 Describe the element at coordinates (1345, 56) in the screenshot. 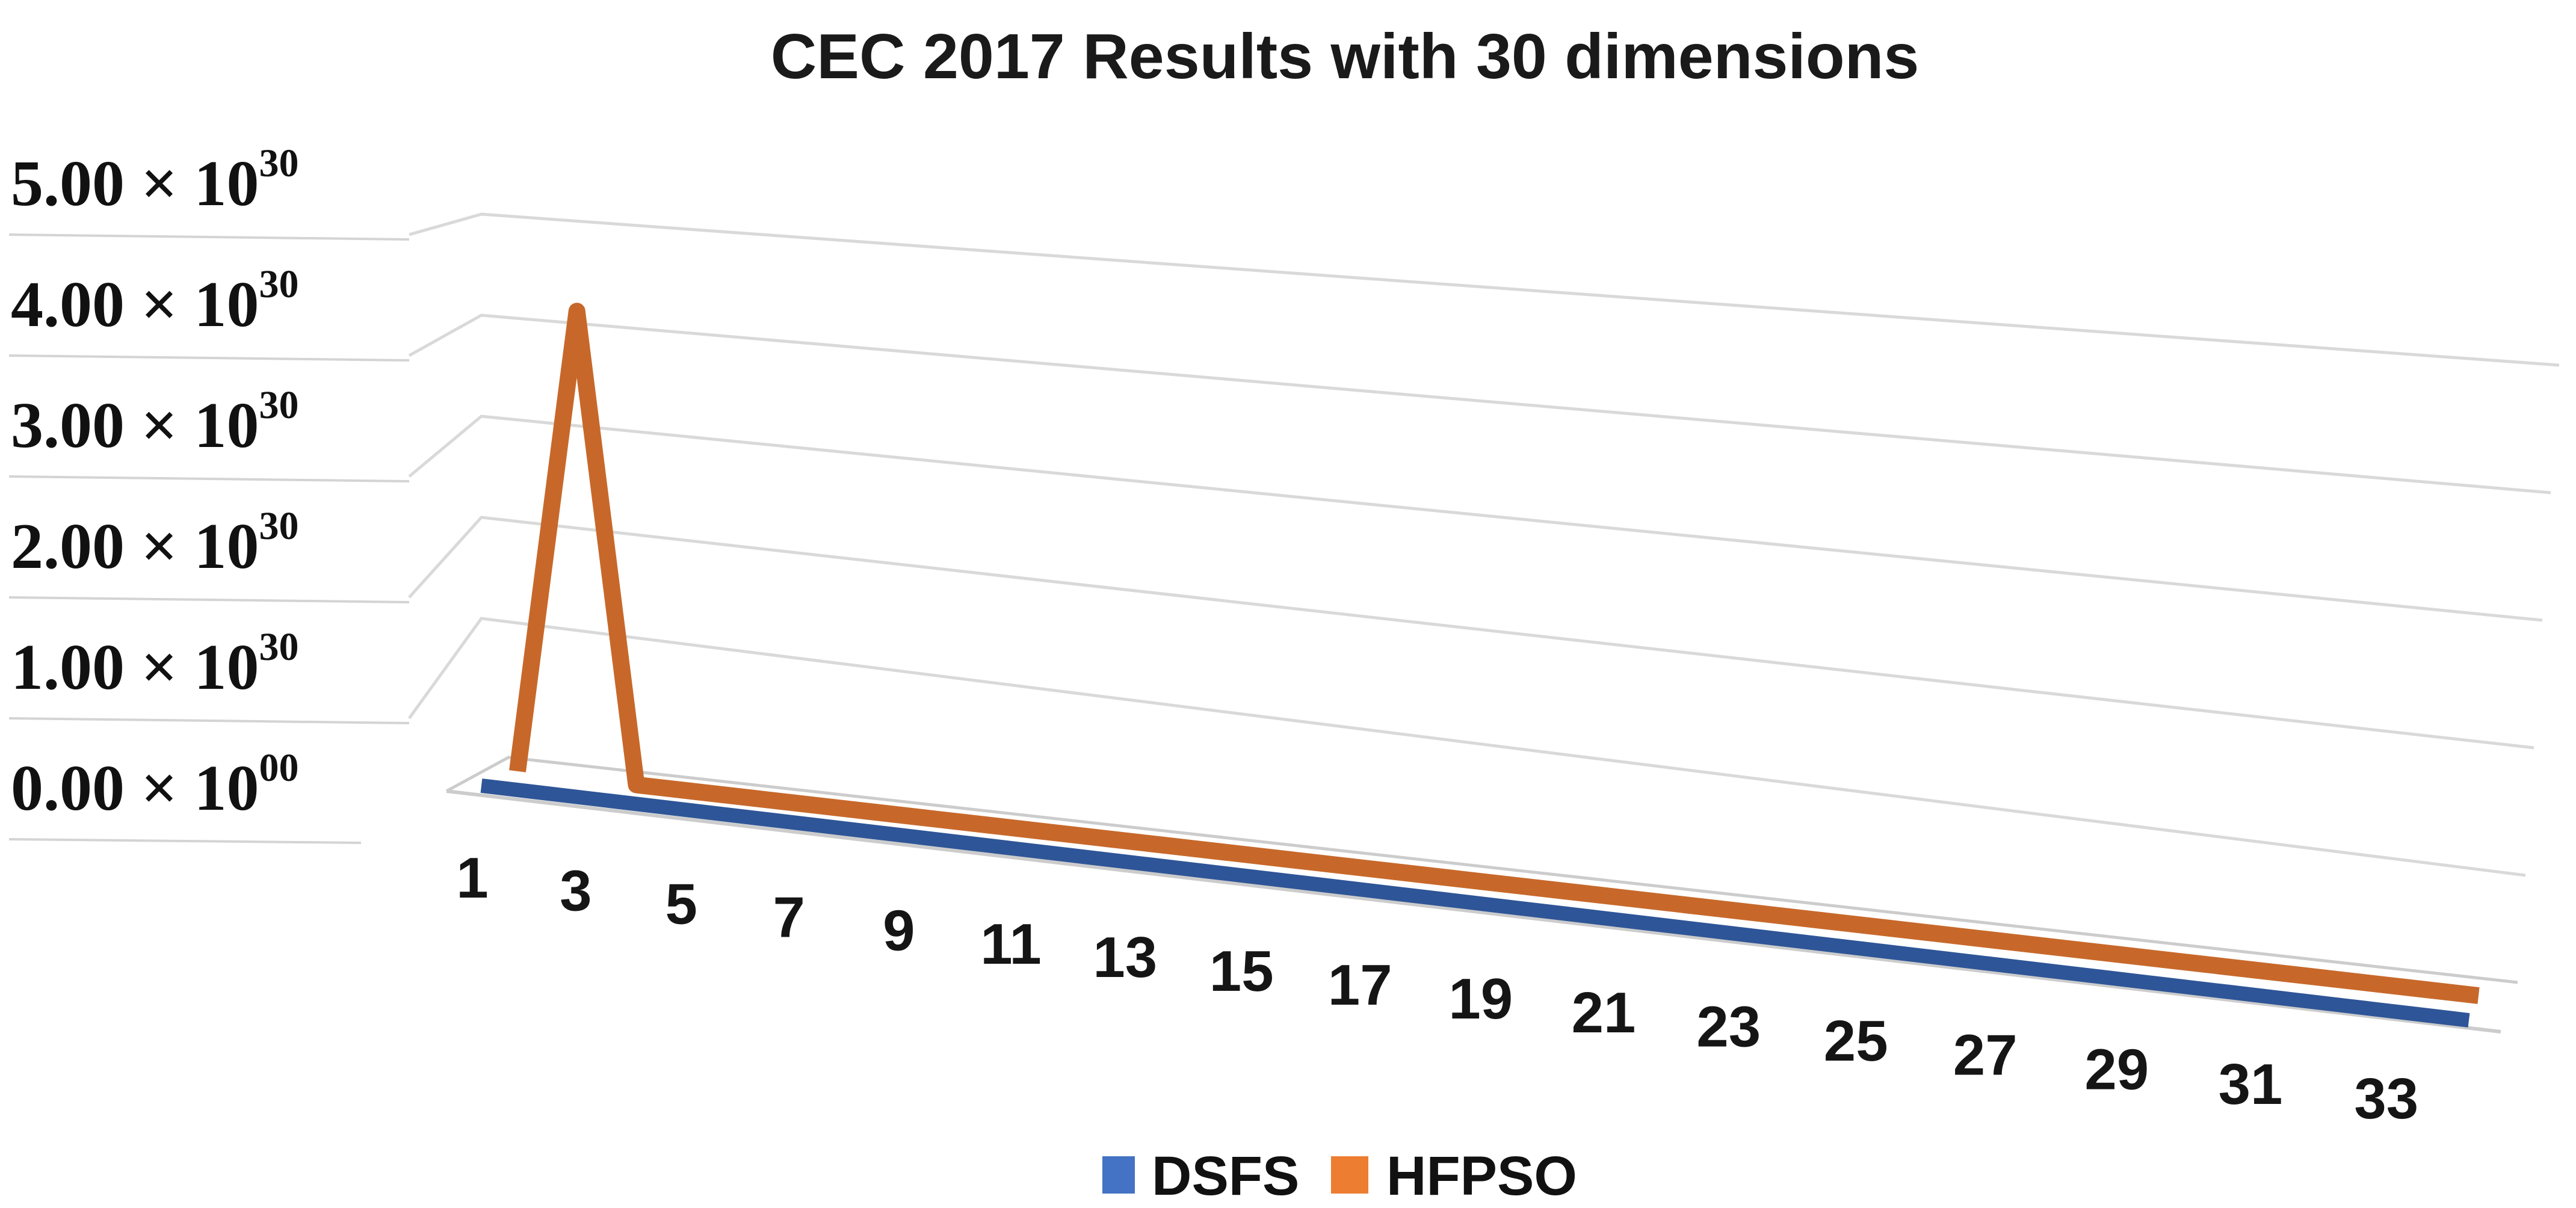

I see `chart-title: CEC 2017 Results with 30 dimensions` at that location.